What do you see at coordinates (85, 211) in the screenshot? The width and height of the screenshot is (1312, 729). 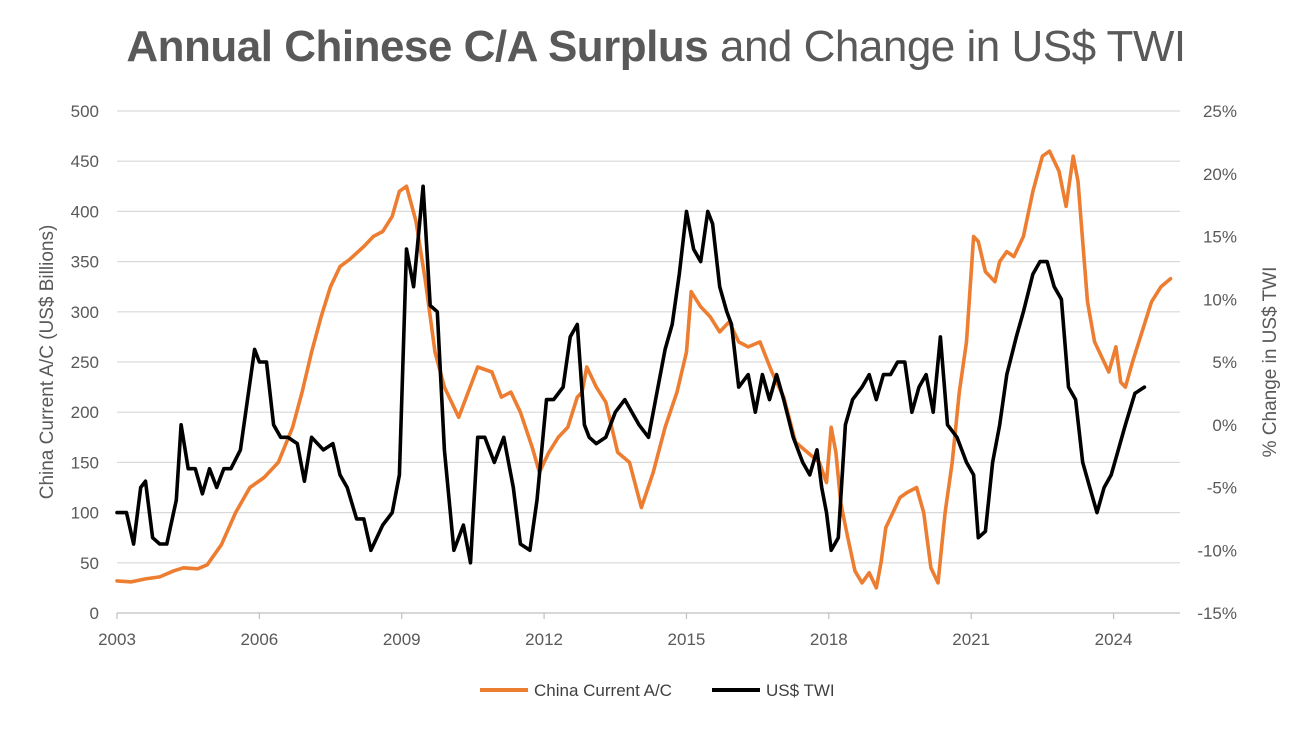 I see `y-left-tick-label: 400` at bounding box center [85, 211].